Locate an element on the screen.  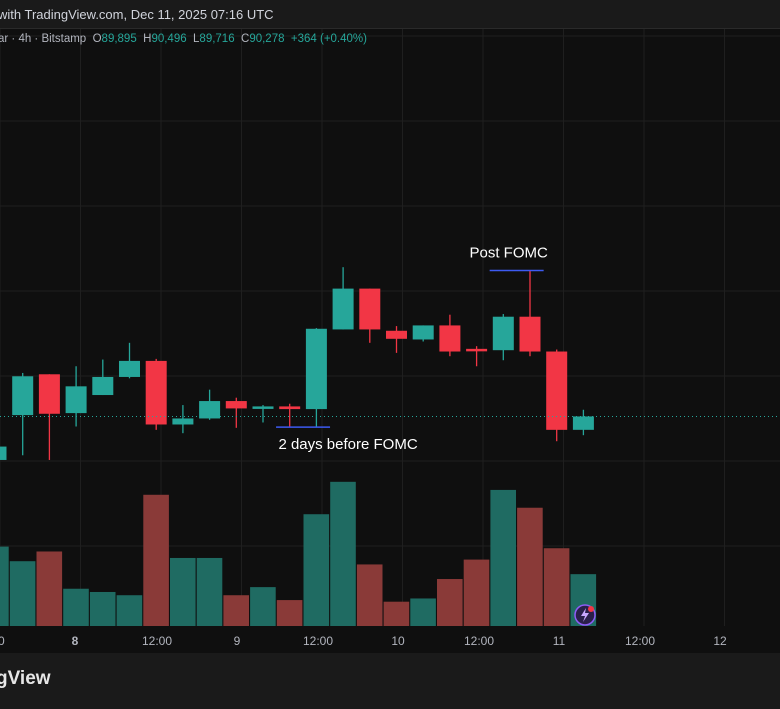
x-tick-label: 9 is located at coordinates (237, 641).